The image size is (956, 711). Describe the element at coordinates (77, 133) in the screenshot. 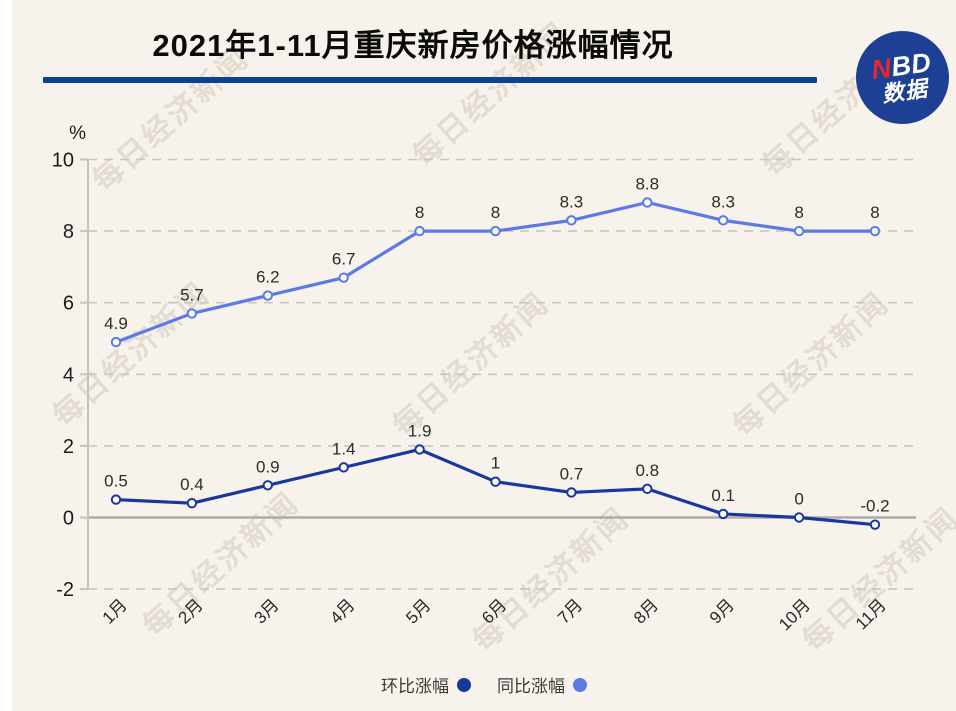

I see `y-axis-unit: %` at that location.